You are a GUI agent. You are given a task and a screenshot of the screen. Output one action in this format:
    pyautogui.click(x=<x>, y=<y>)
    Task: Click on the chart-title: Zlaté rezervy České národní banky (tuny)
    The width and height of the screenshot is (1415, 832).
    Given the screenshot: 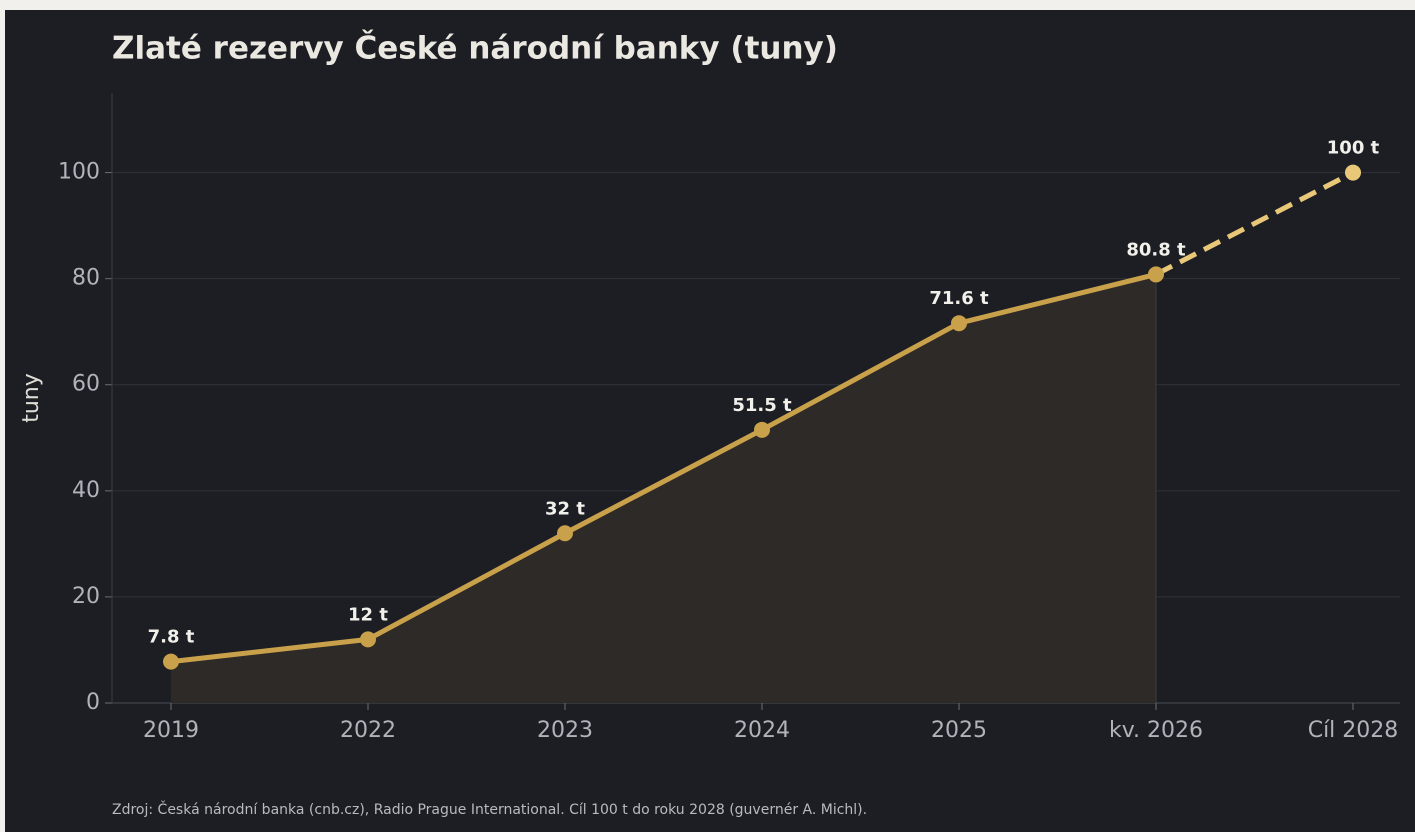 What is the action you would take?
    pyautogui.click(x=475, y=48)
    